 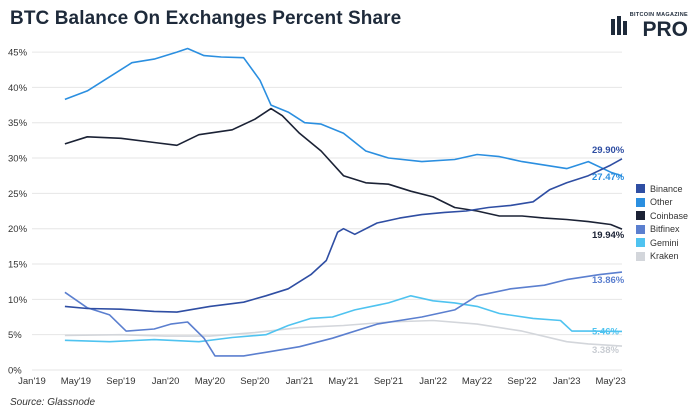 What do you see at coordinates (619, 25) in the screenshot?
I see `logo-mark-icon` at bounding box center [619, 25].